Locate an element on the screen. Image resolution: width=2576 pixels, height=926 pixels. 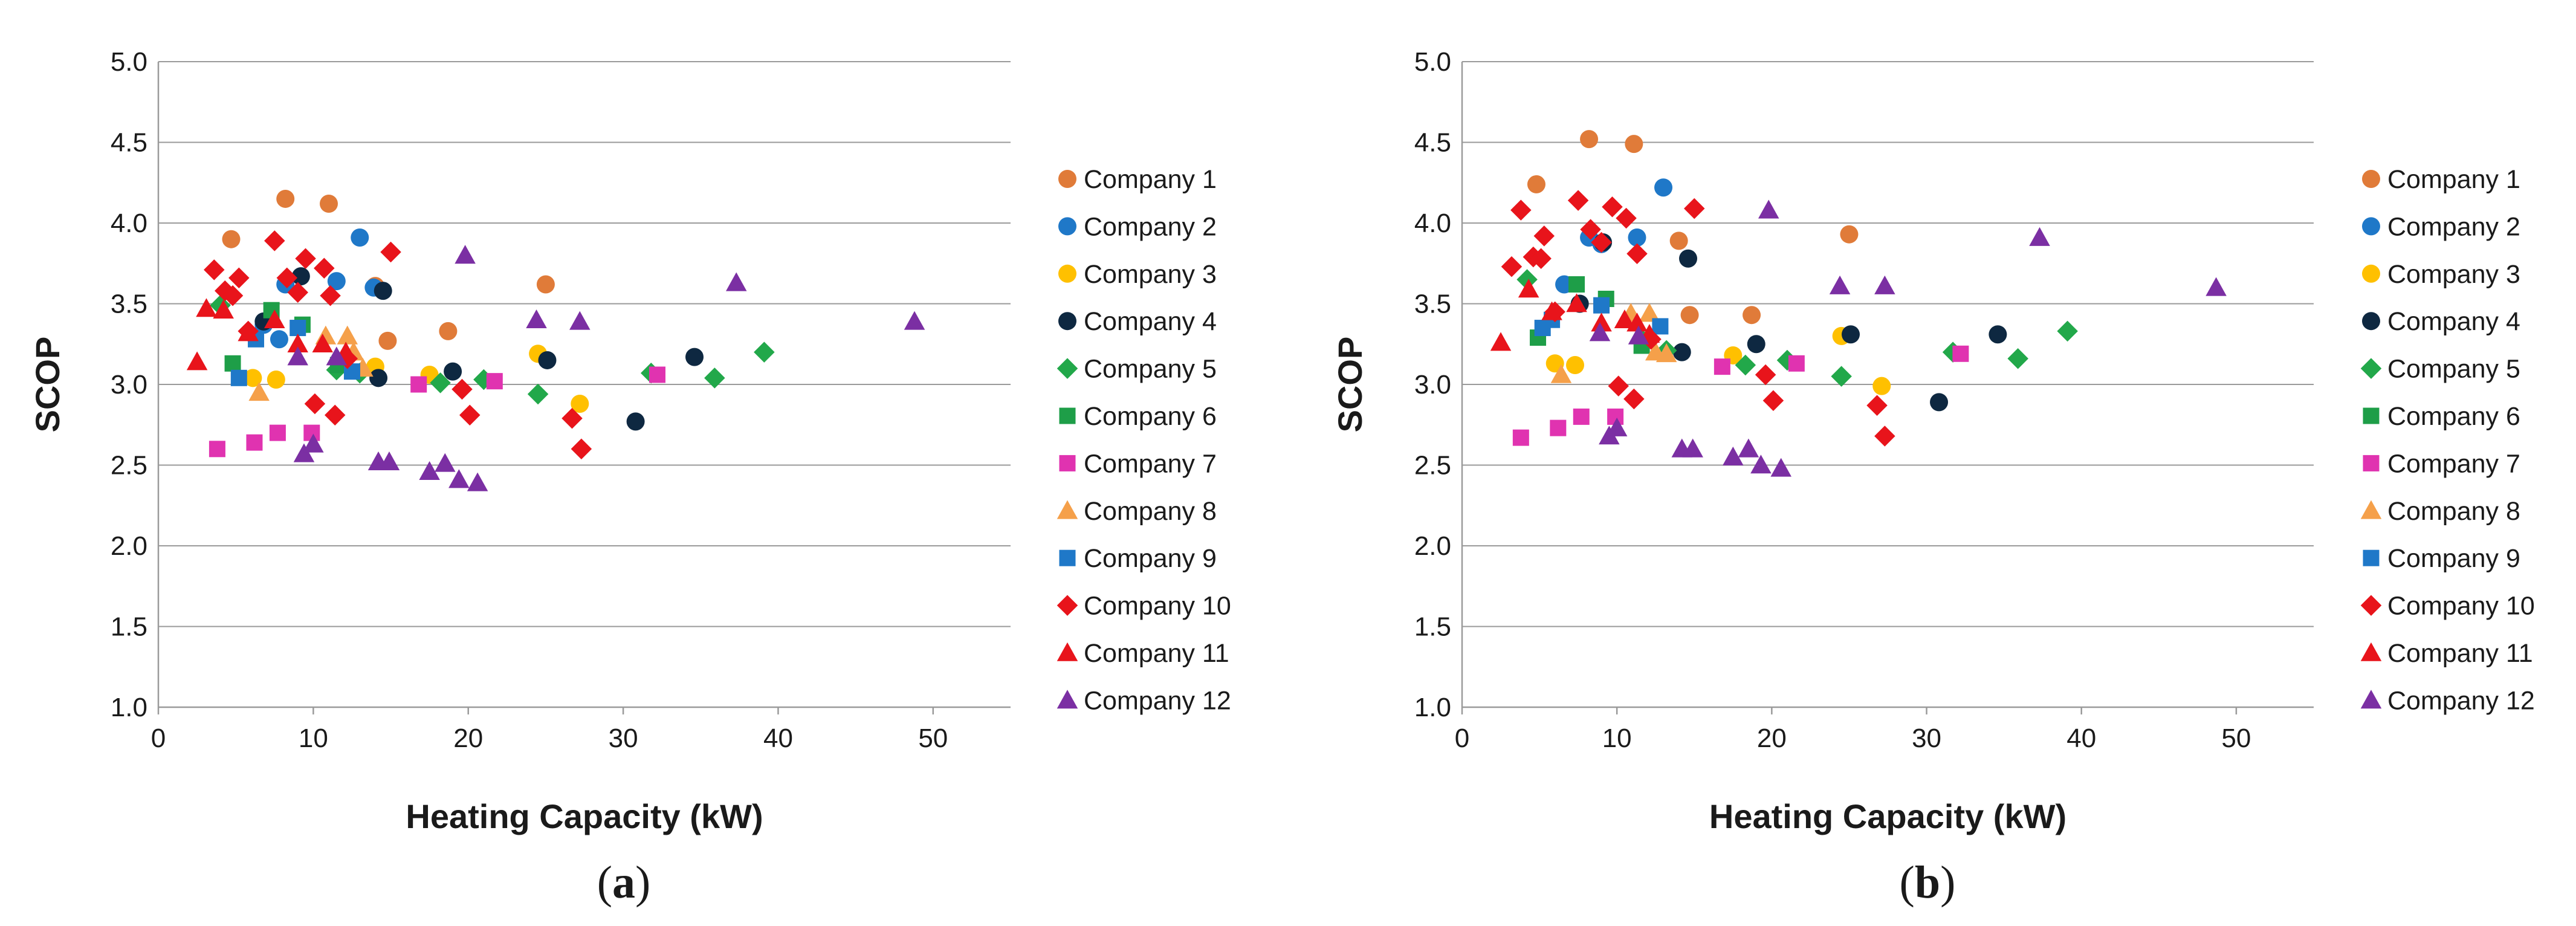
legend-item-company-7: Company 7 is located at coordinates (1138, 463).